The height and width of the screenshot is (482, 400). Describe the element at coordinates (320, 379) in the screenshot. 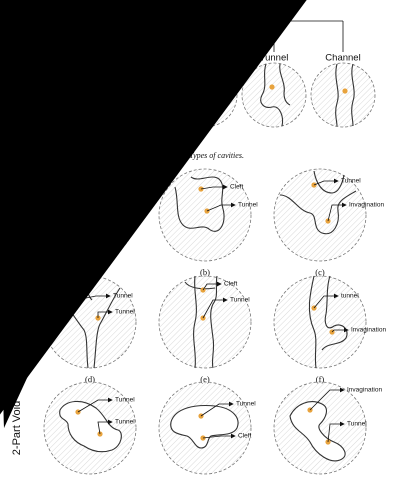

I see `panel-label: (f)` at that location.